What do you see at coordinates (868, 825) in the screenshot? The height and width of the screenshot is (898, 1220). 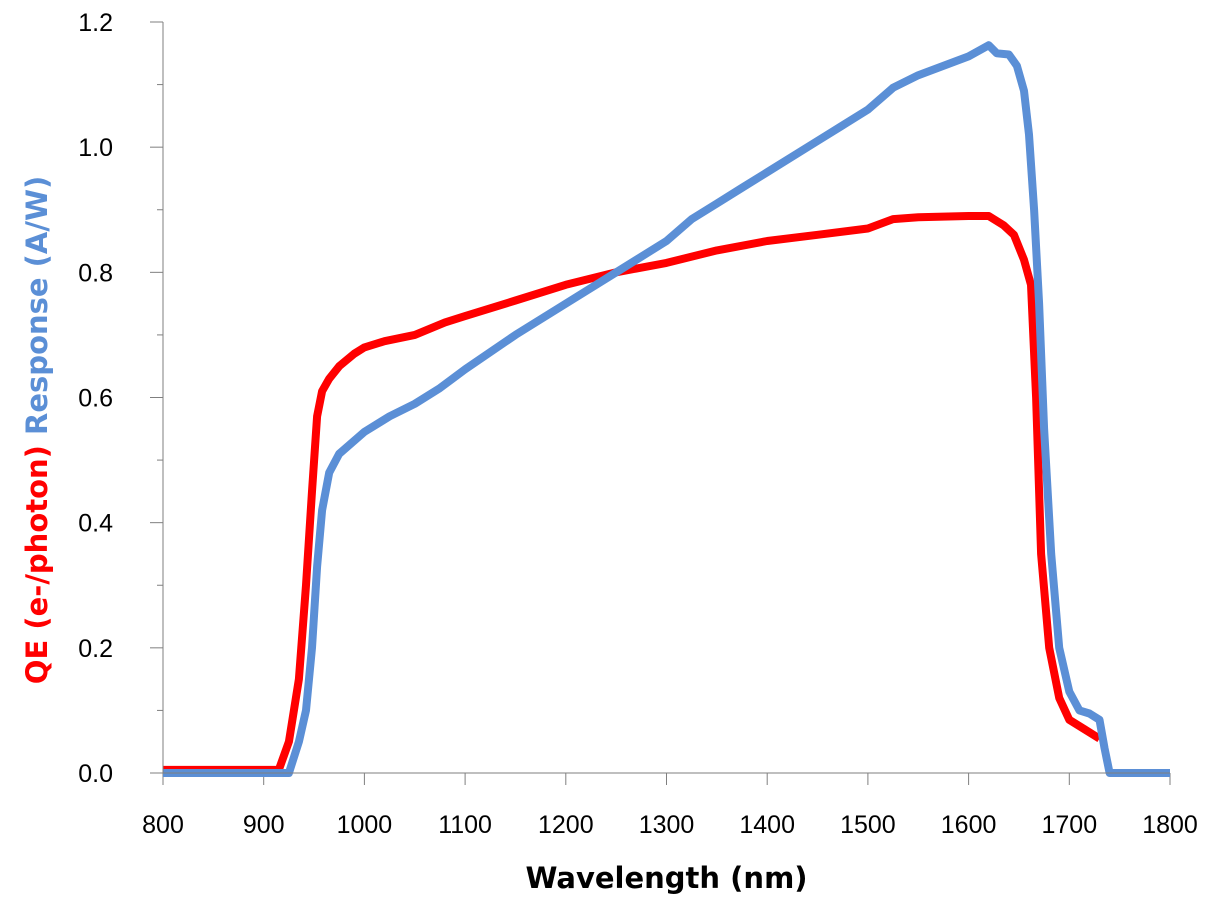 I see `x-tick-label: 1500` at bounding box center [868, 825].